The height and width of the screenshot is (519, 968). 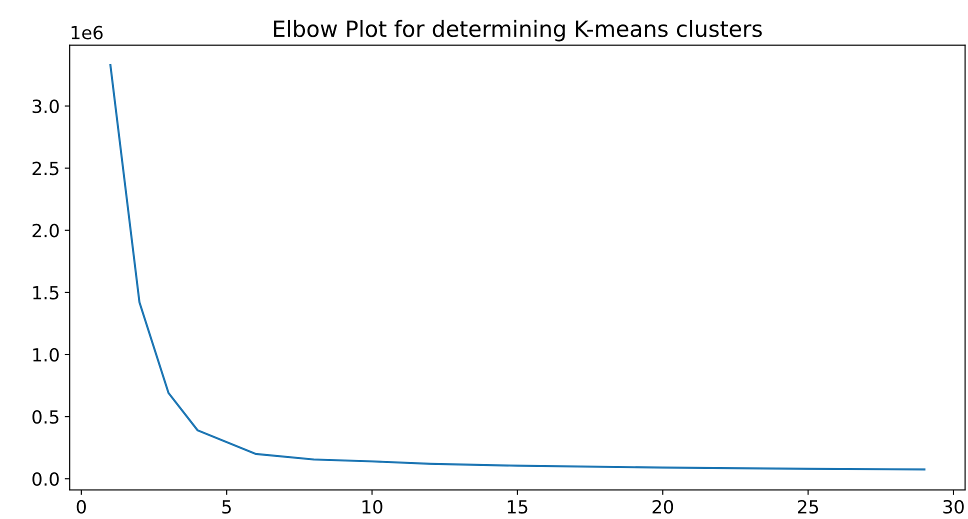 What do you see at coordinates (45, 479) in the screenshot?
I see `y-tick-label: 0.0` at bounding box center [45, 479].